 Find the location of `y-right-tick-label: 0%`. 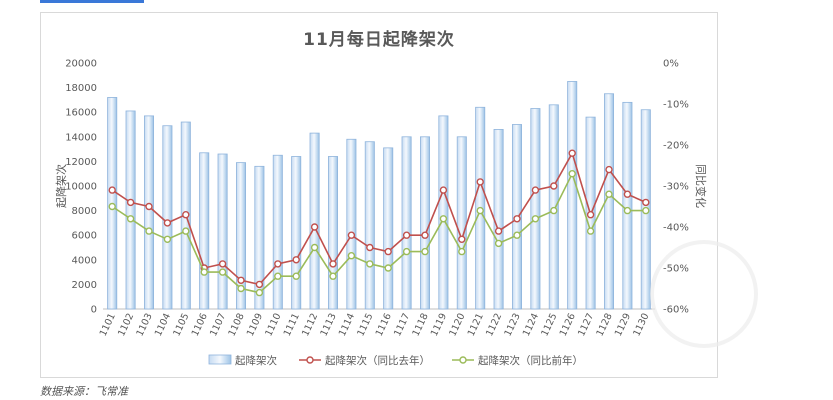

y-right-tick-label: 0% is located at coordinates (671, 64).